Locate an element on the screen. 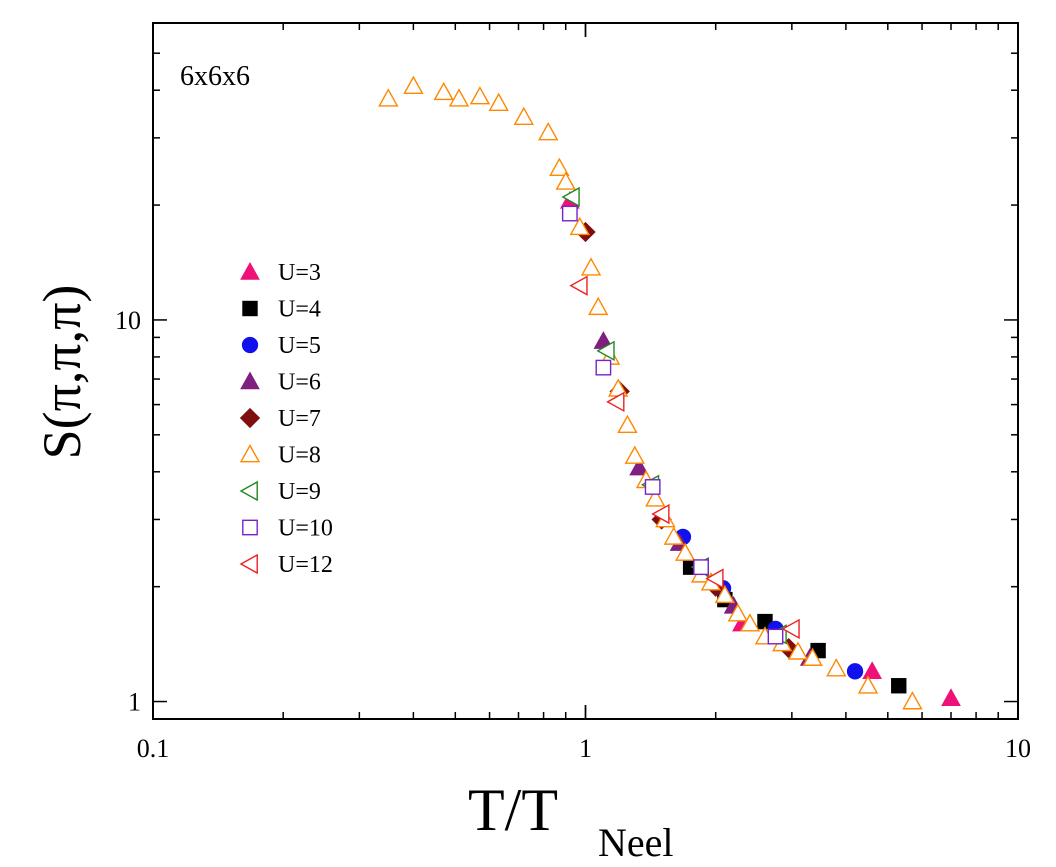  x-tick-label: 0.1 is located at coordinates (153, 748).